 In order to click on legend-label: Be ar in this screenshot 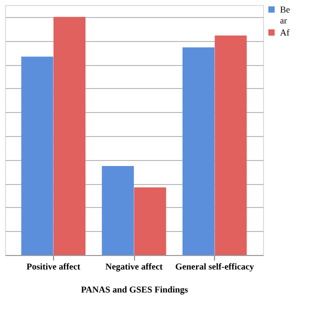, I will do `click(285, 15)`.